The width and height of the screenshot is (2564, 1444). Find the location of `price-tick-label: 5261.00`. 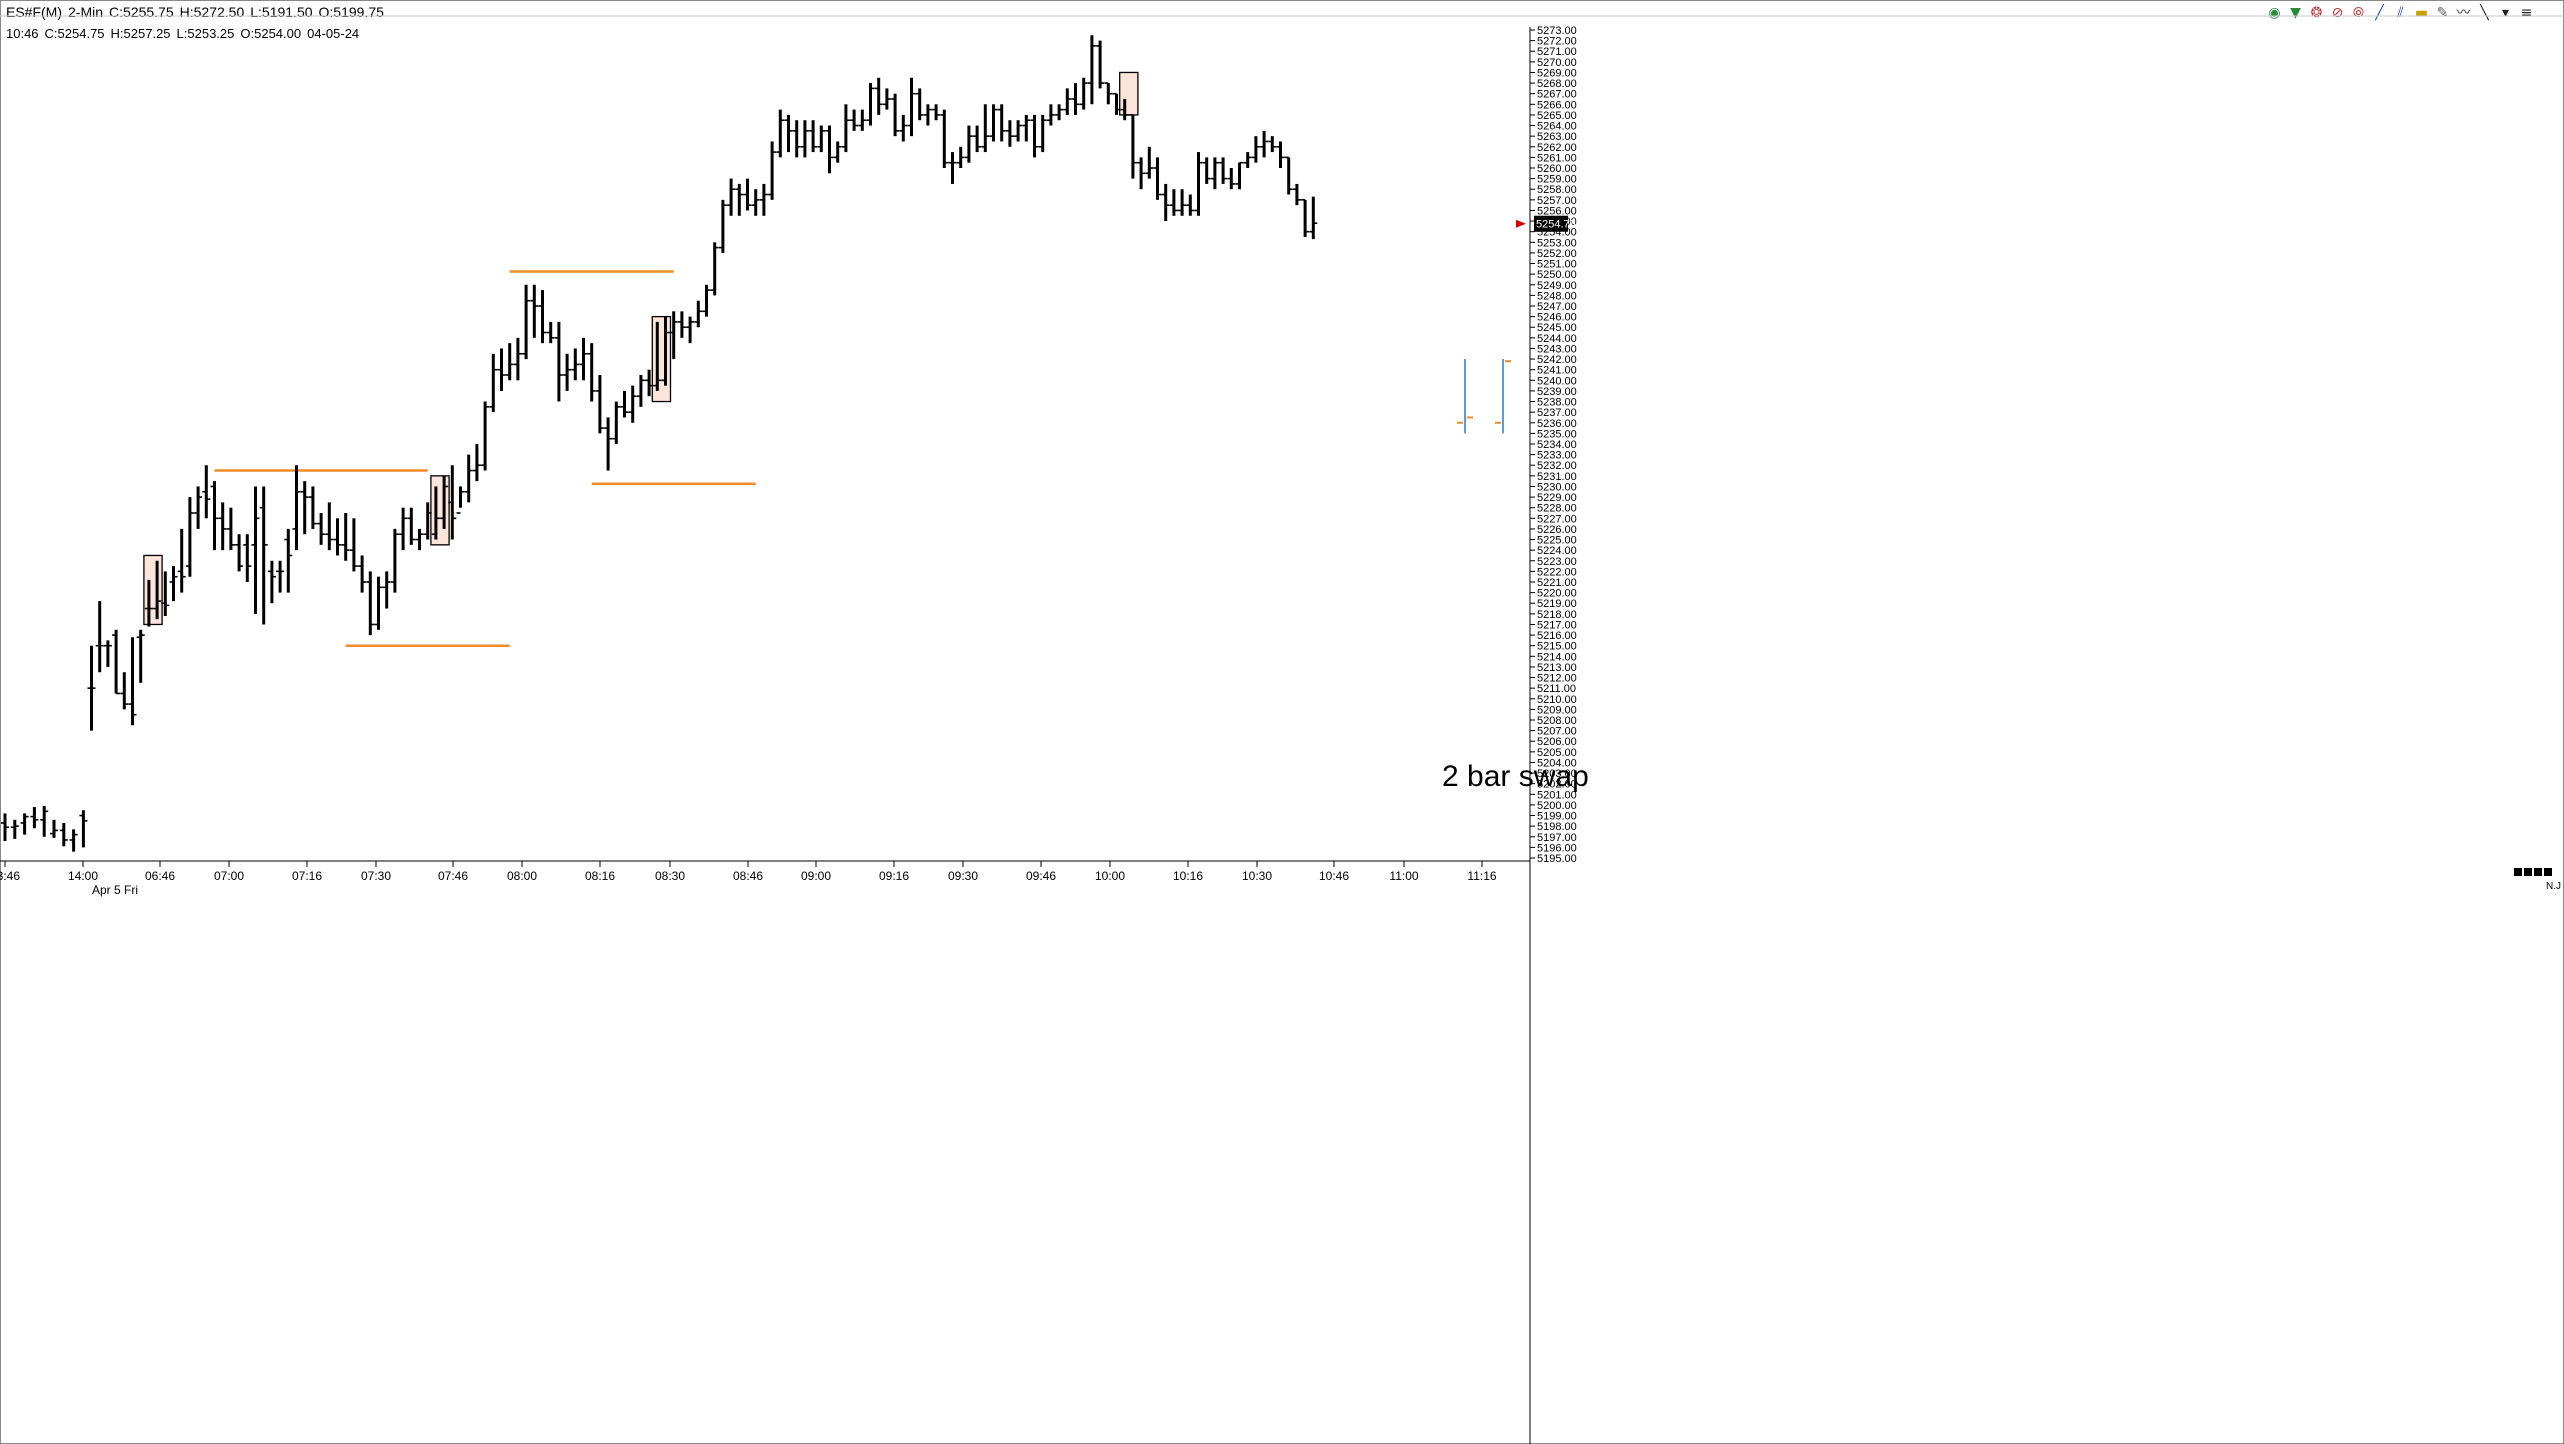

price-tick-label: 5261.00 is located at coordinates (1557, 158).